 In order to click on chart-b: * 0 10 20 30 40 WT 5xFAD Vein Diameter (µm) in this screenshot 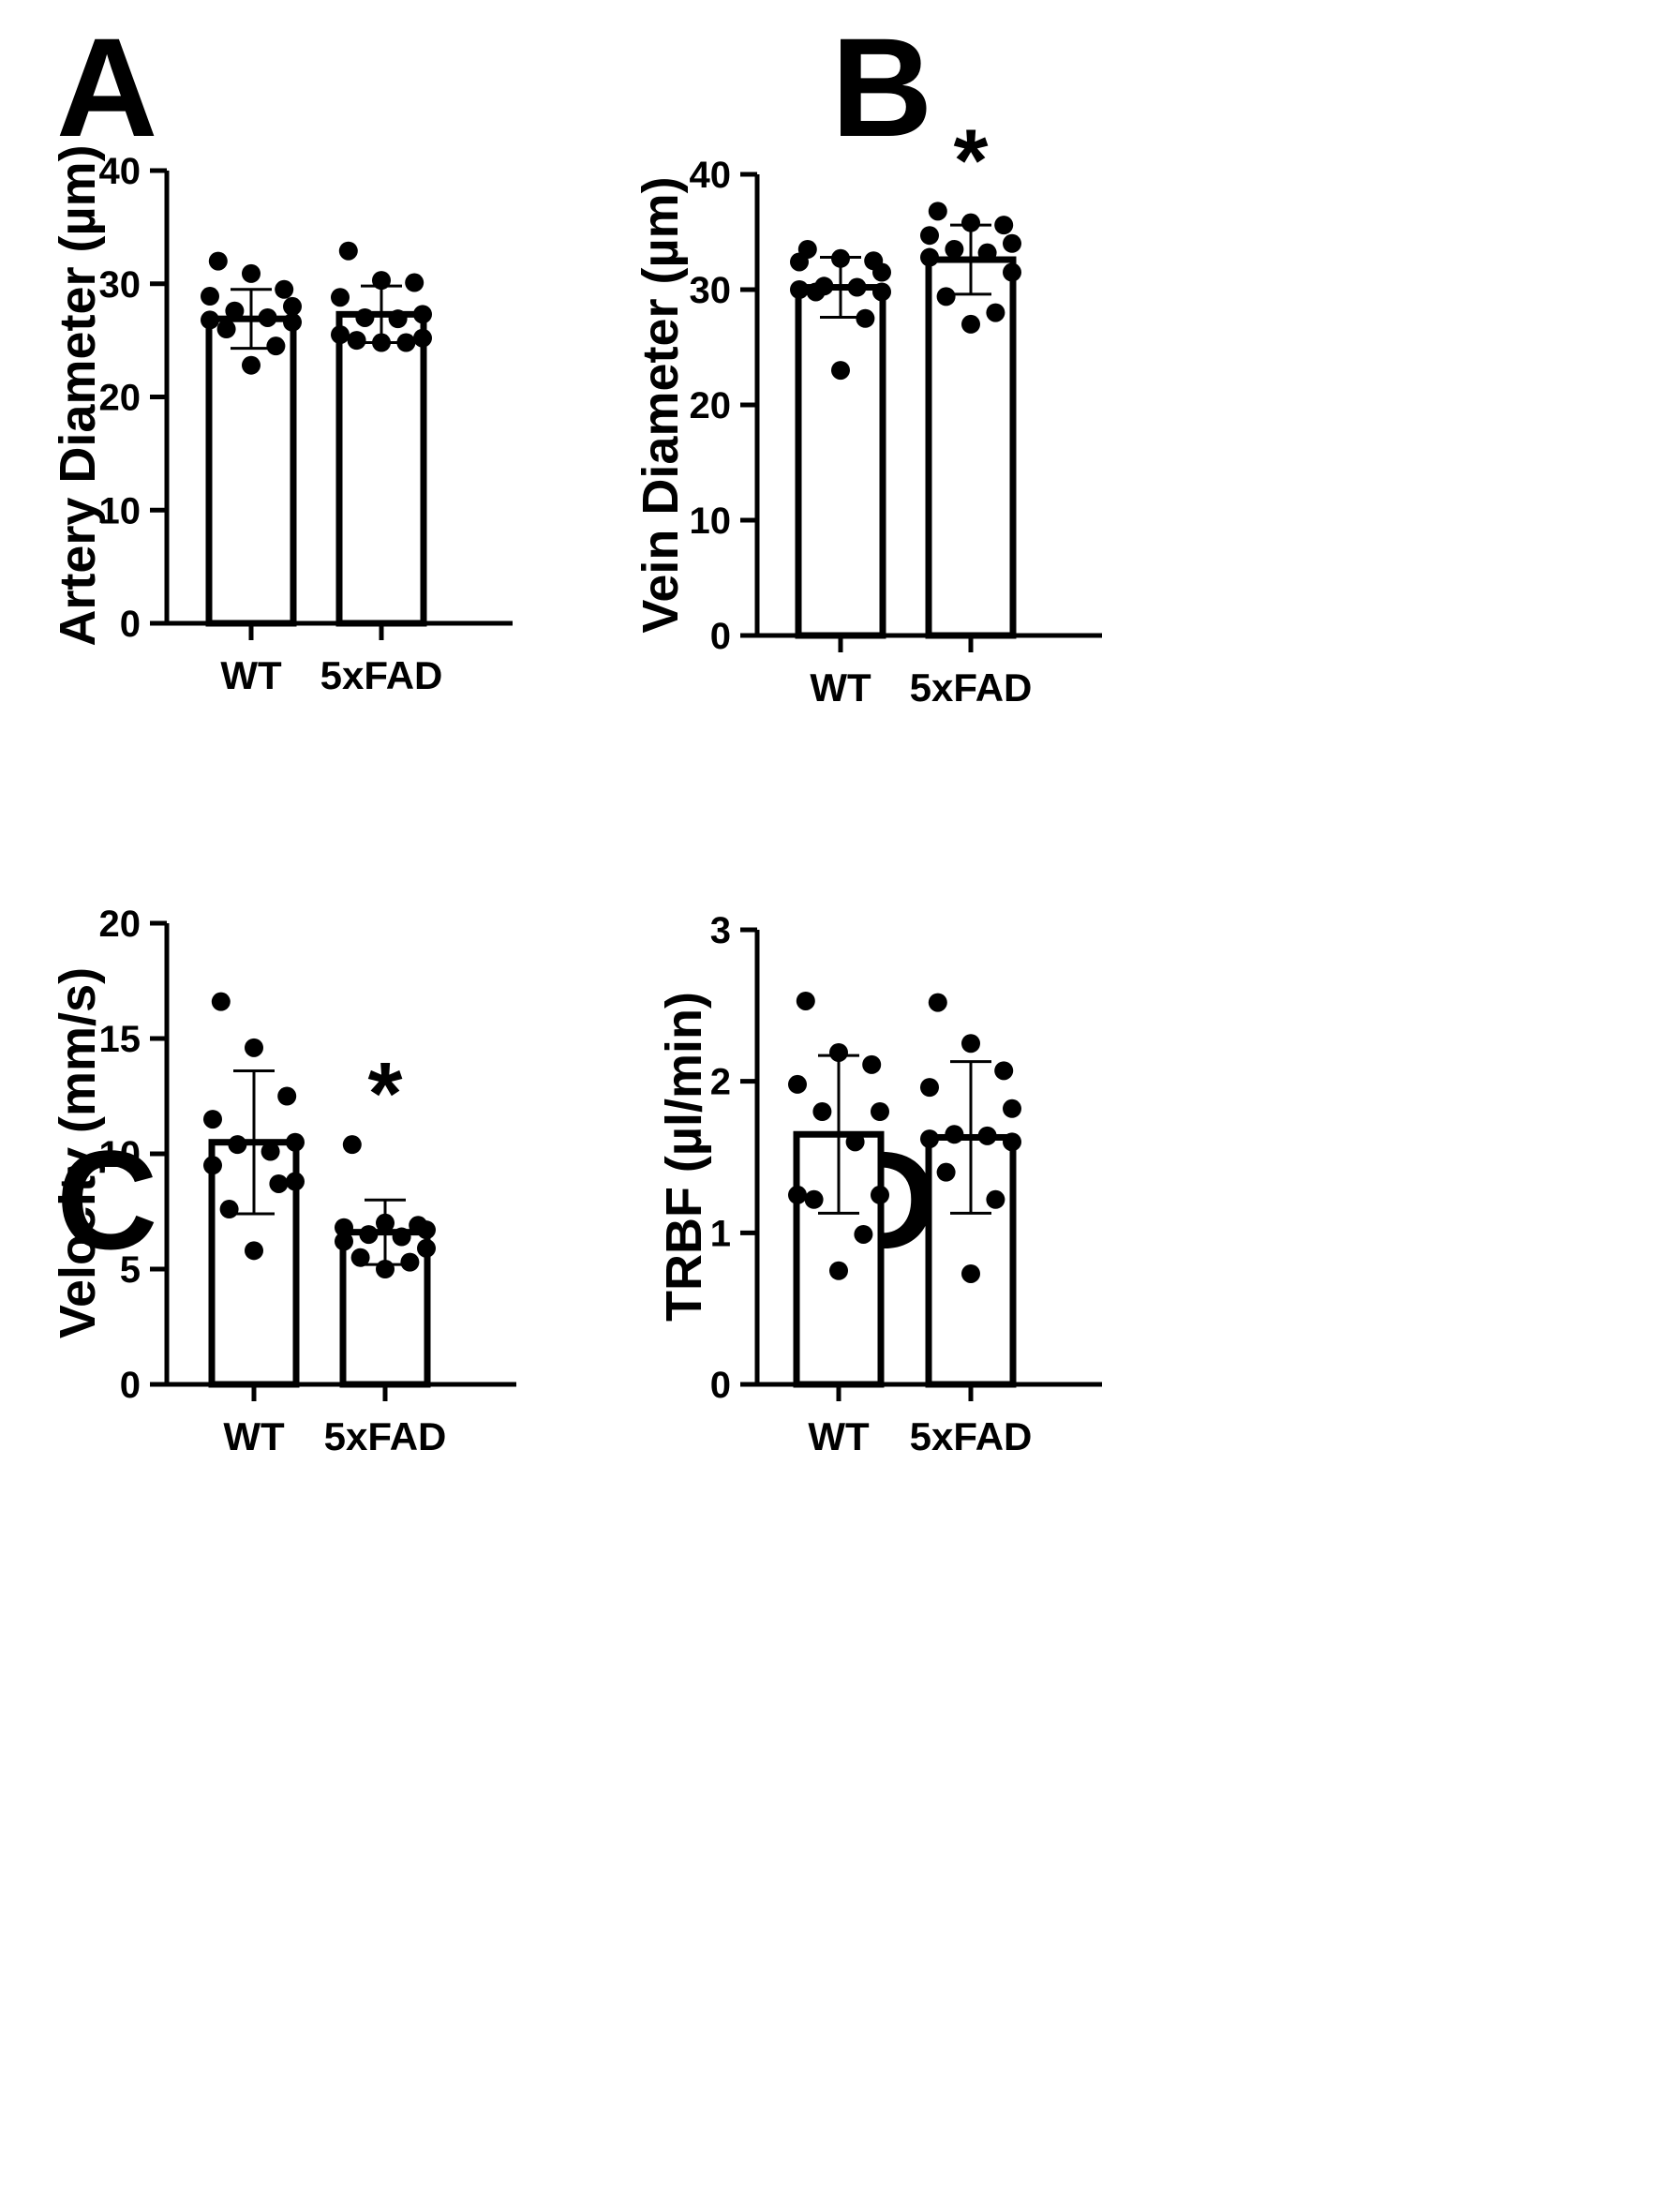, I will do `click(867, 410)`.